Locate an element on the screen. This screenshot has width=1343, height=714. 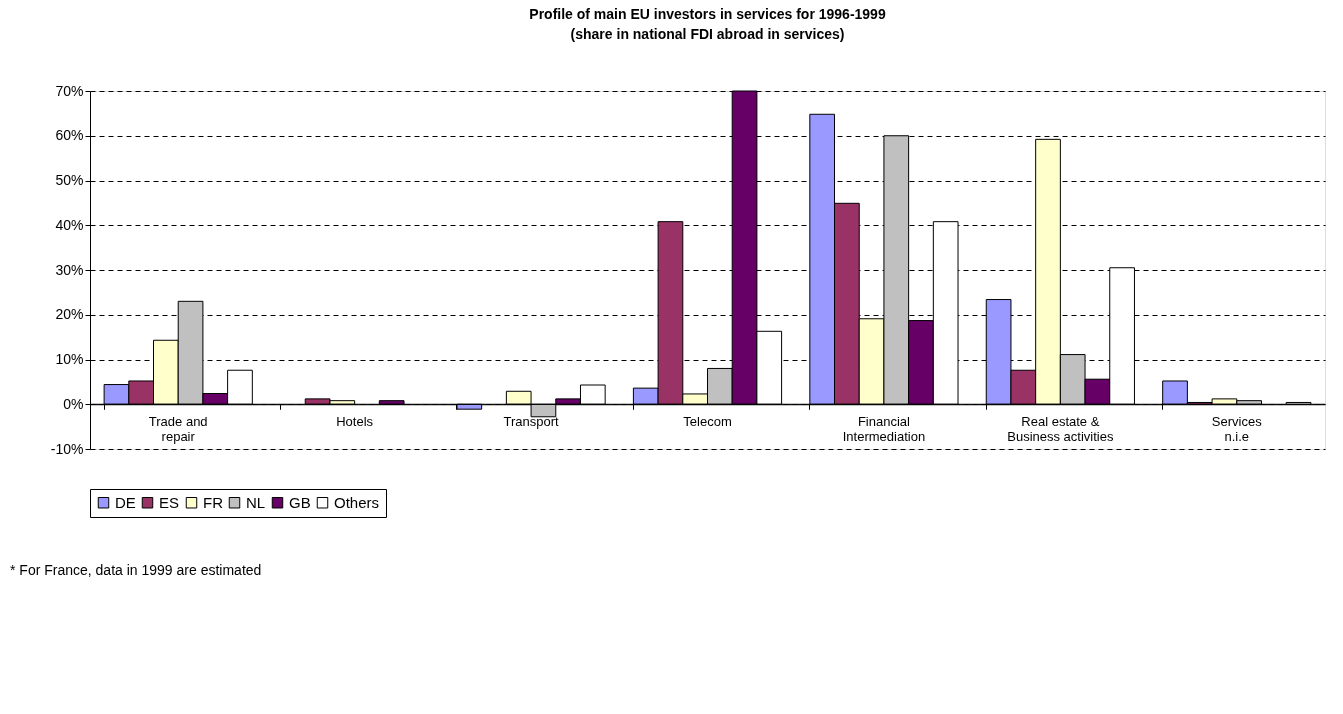
legend-label: FR is located at coordinates (213, 502).